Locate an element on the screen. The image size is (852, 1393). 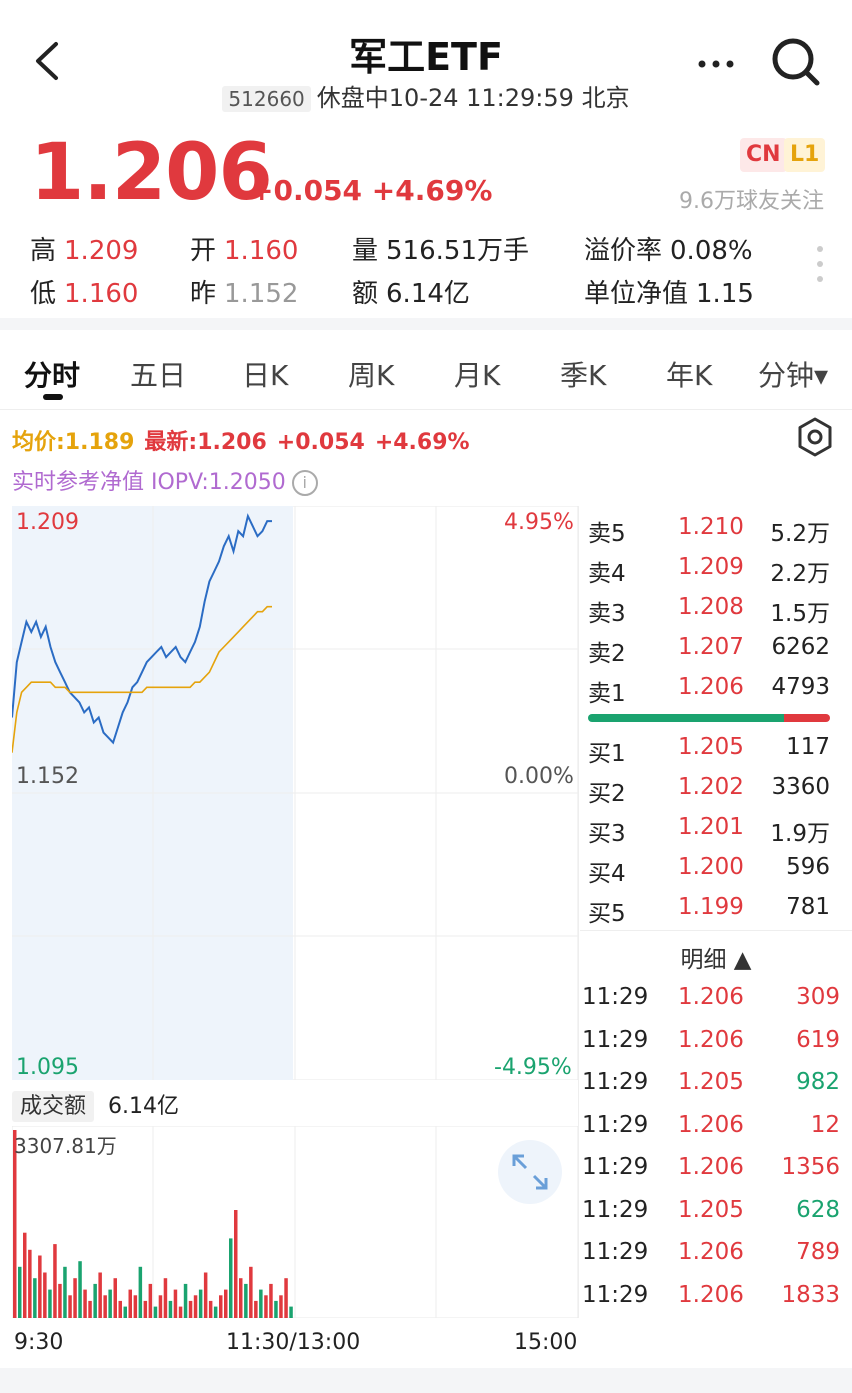
stat-premium: 溢价率 0.08% is located at coordinates (668, 251).